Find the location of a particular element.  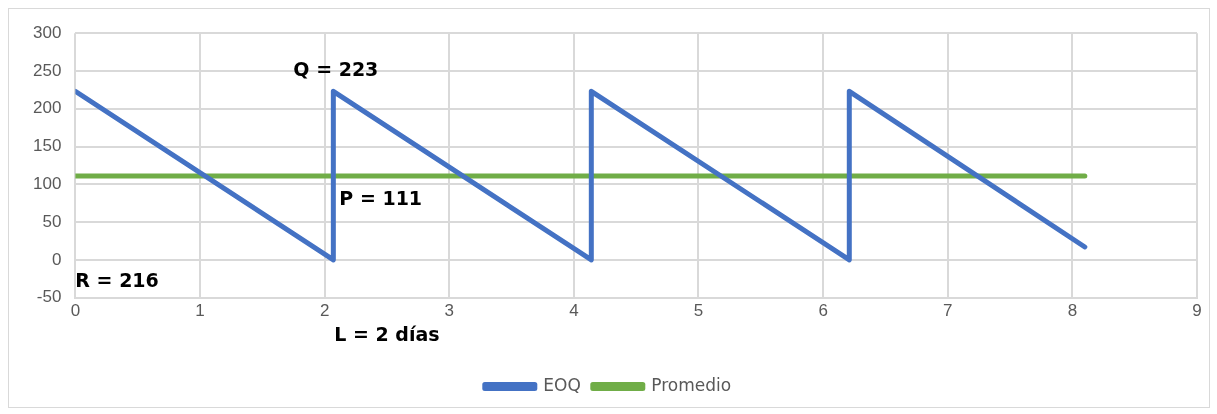

x-tick-label: 6 is located at coordinates (823, 311).